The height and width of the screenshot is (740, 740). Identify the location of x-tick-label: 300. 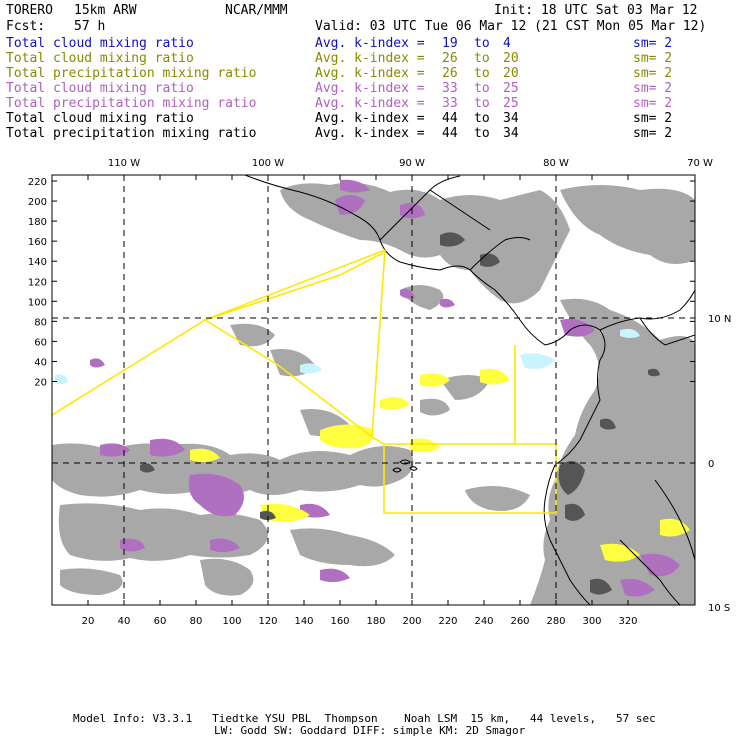
(591, 621).